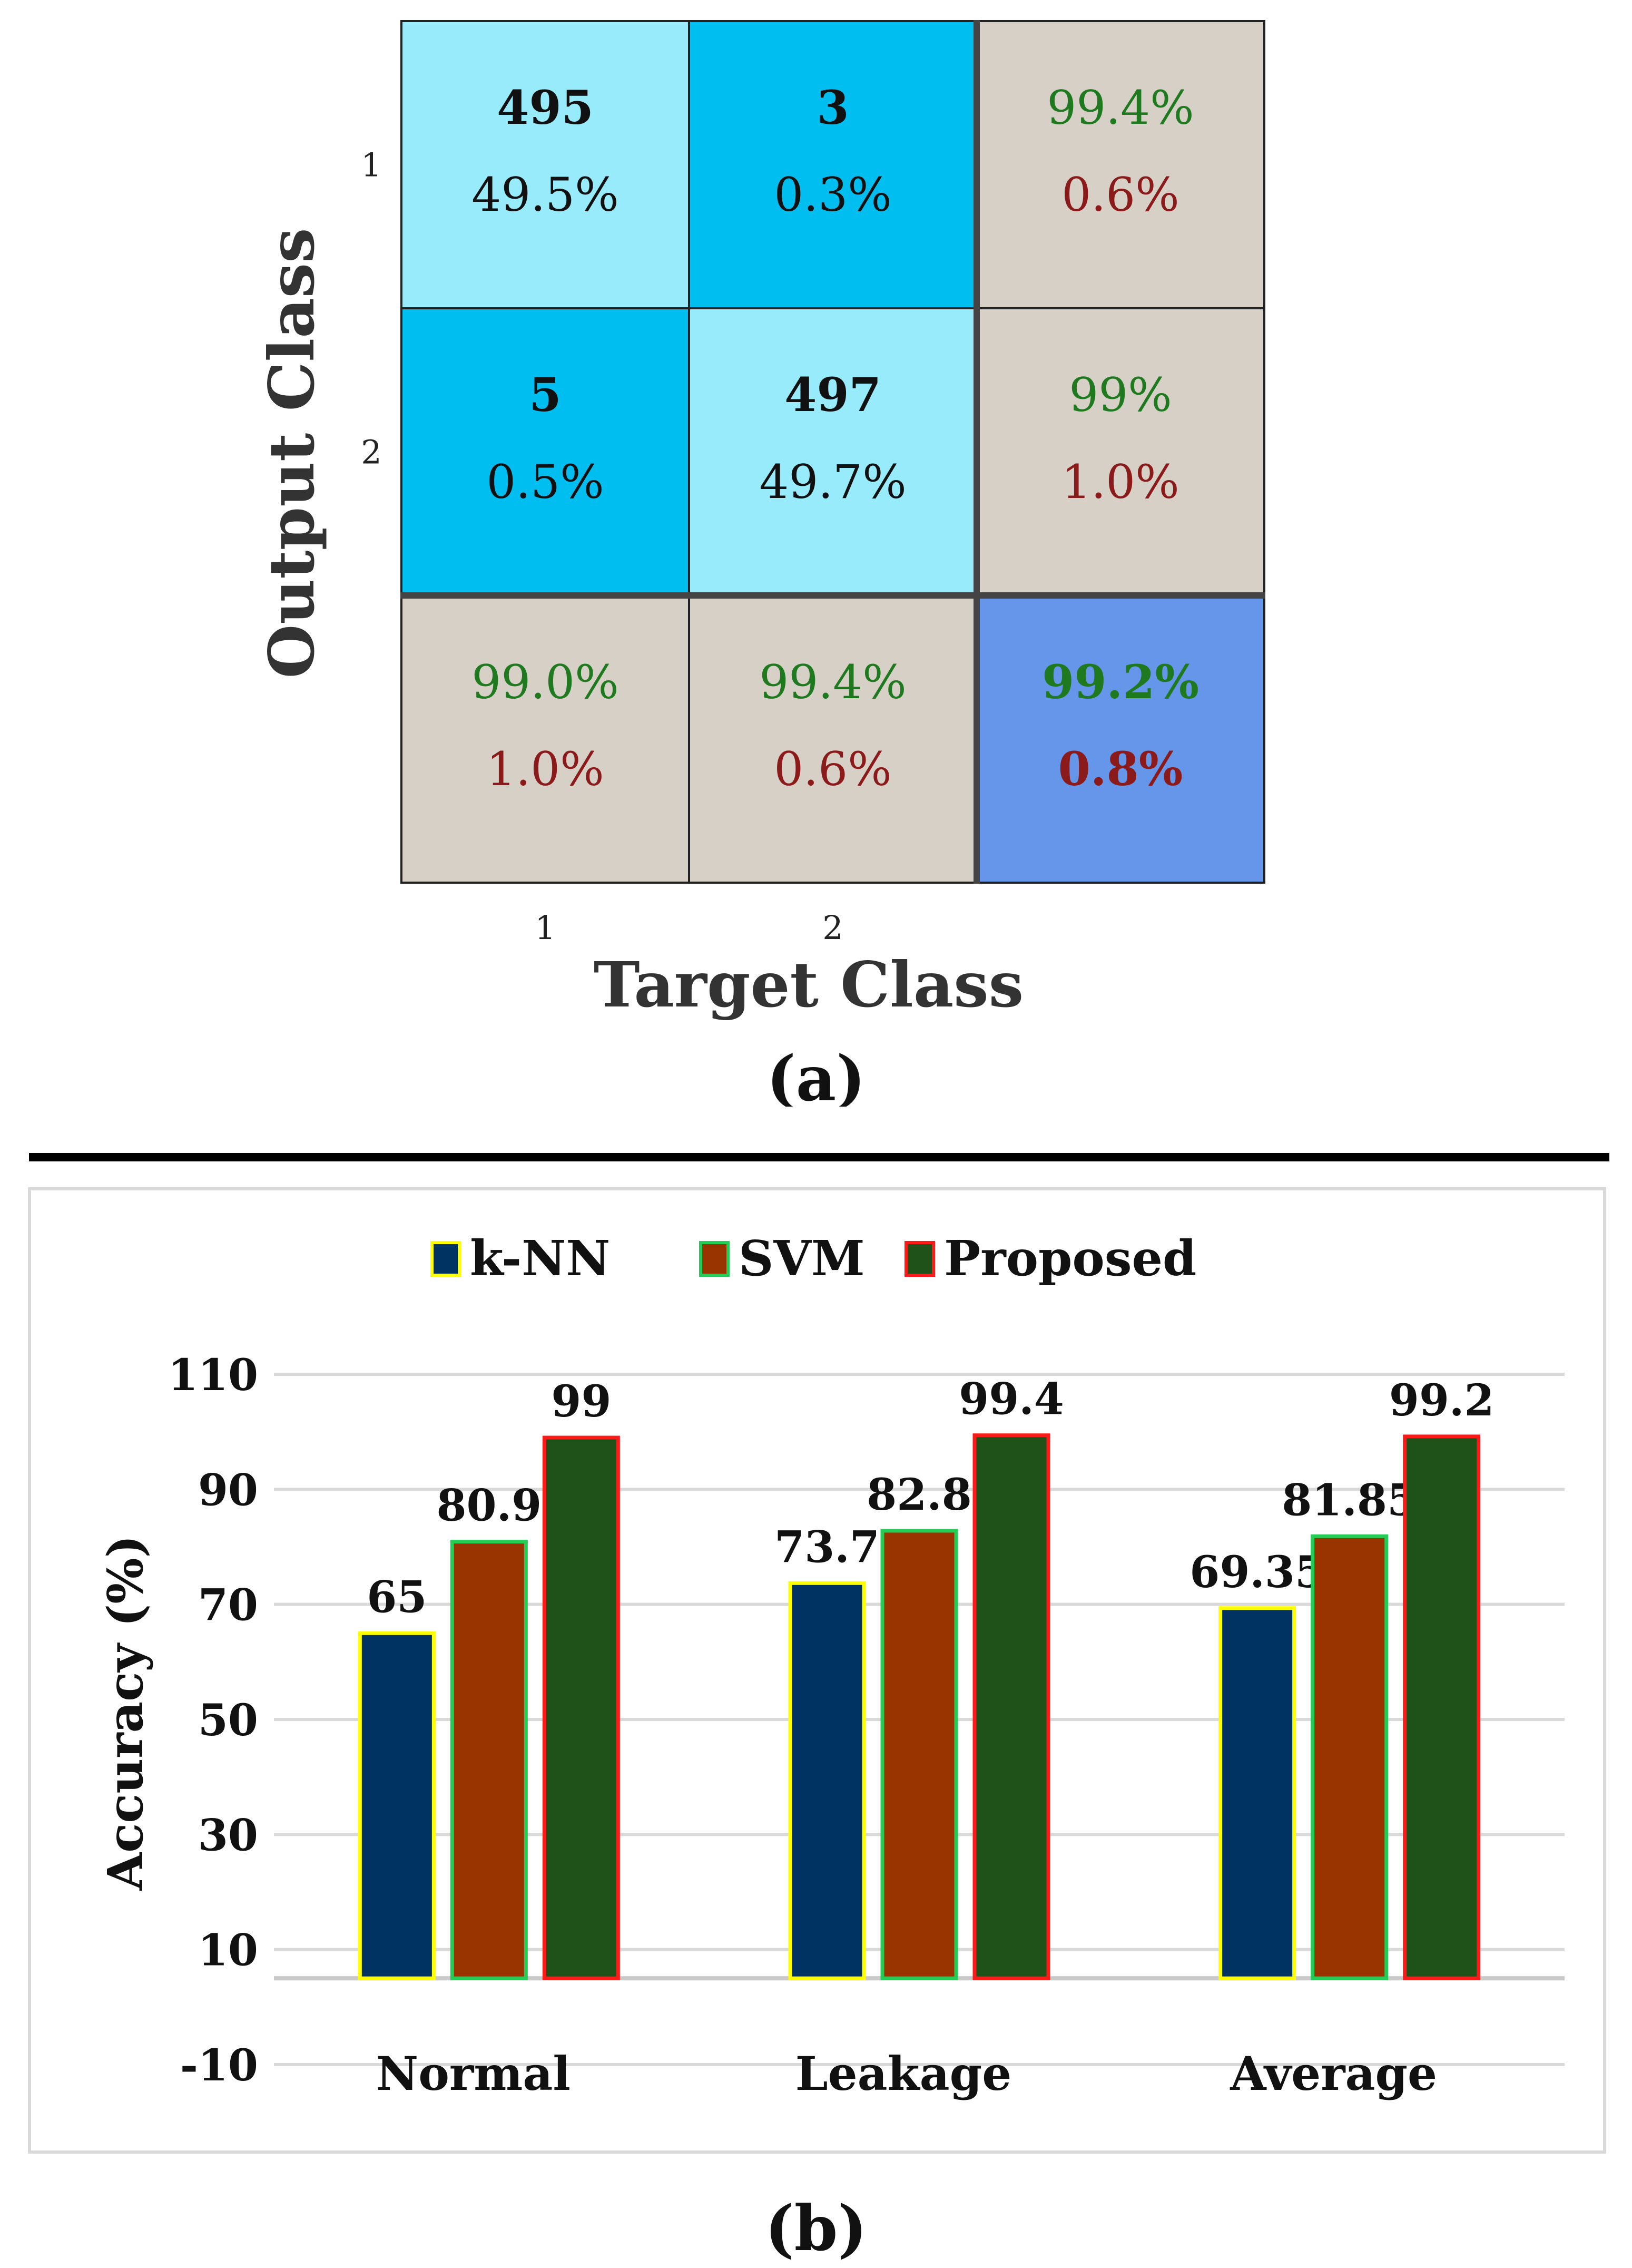 The width and height of the screenshot is (1632, 2268). What do you see at coordinates (1120, 452) in the screenshot?
I see `cm-cell-r2-c3` at bounding box center [1120, 452].